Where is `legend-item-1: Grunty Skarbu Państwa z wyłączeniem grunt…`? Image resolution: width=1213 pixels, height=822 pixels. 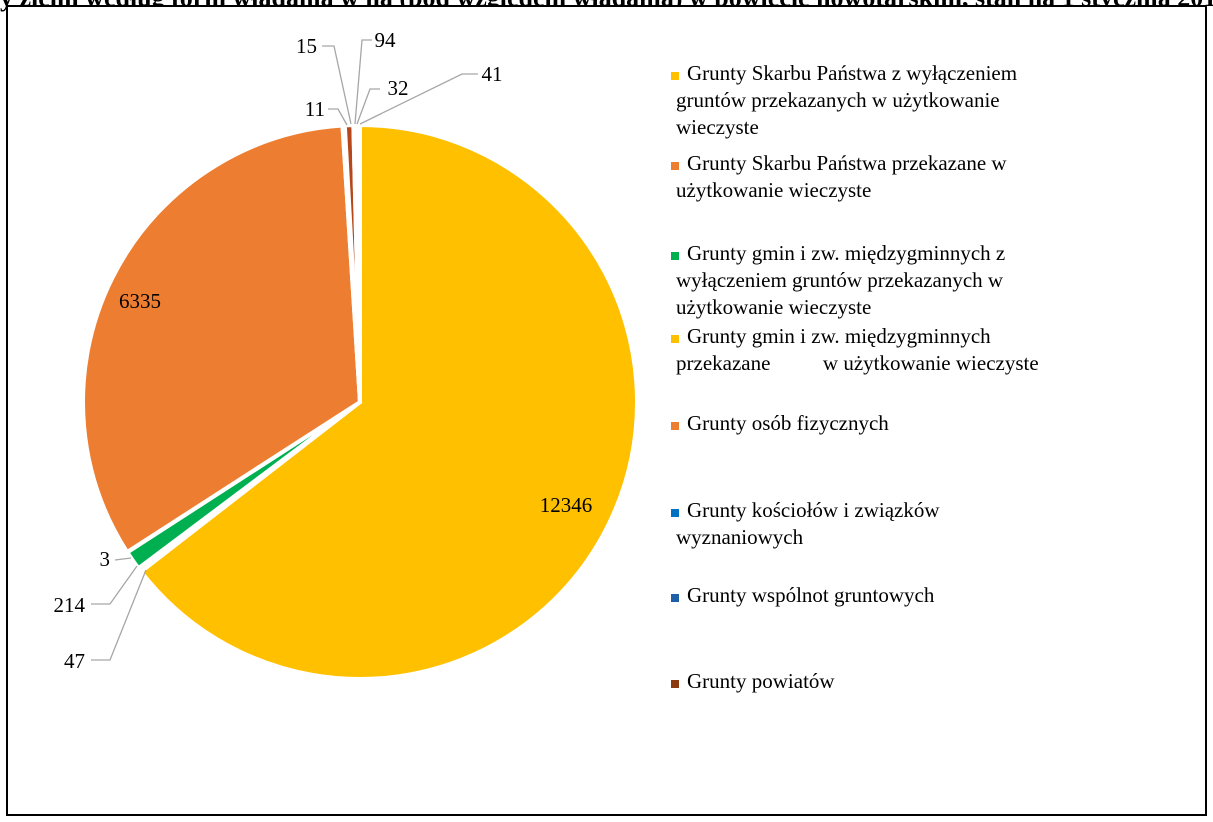
legend-item-1: Grunty Skarbu Państwa z wyłączeniem grunt… is located at coordinates (844, 100).